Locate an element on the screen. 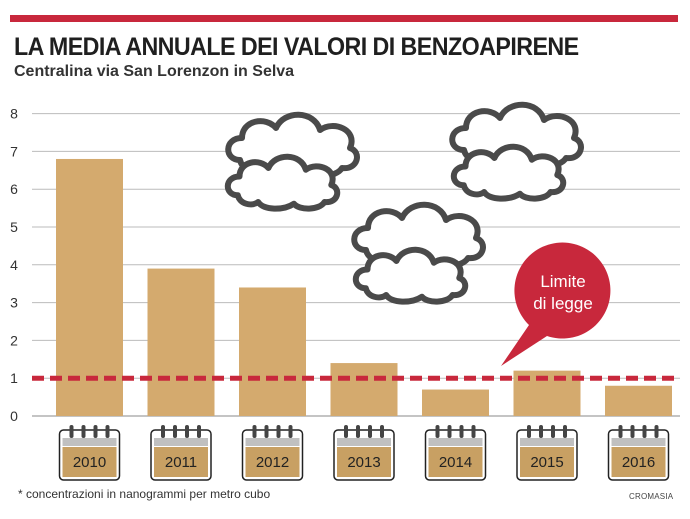 The image size is (690, 519). y-tick-label: 3 is located at coordinates (14, 303).